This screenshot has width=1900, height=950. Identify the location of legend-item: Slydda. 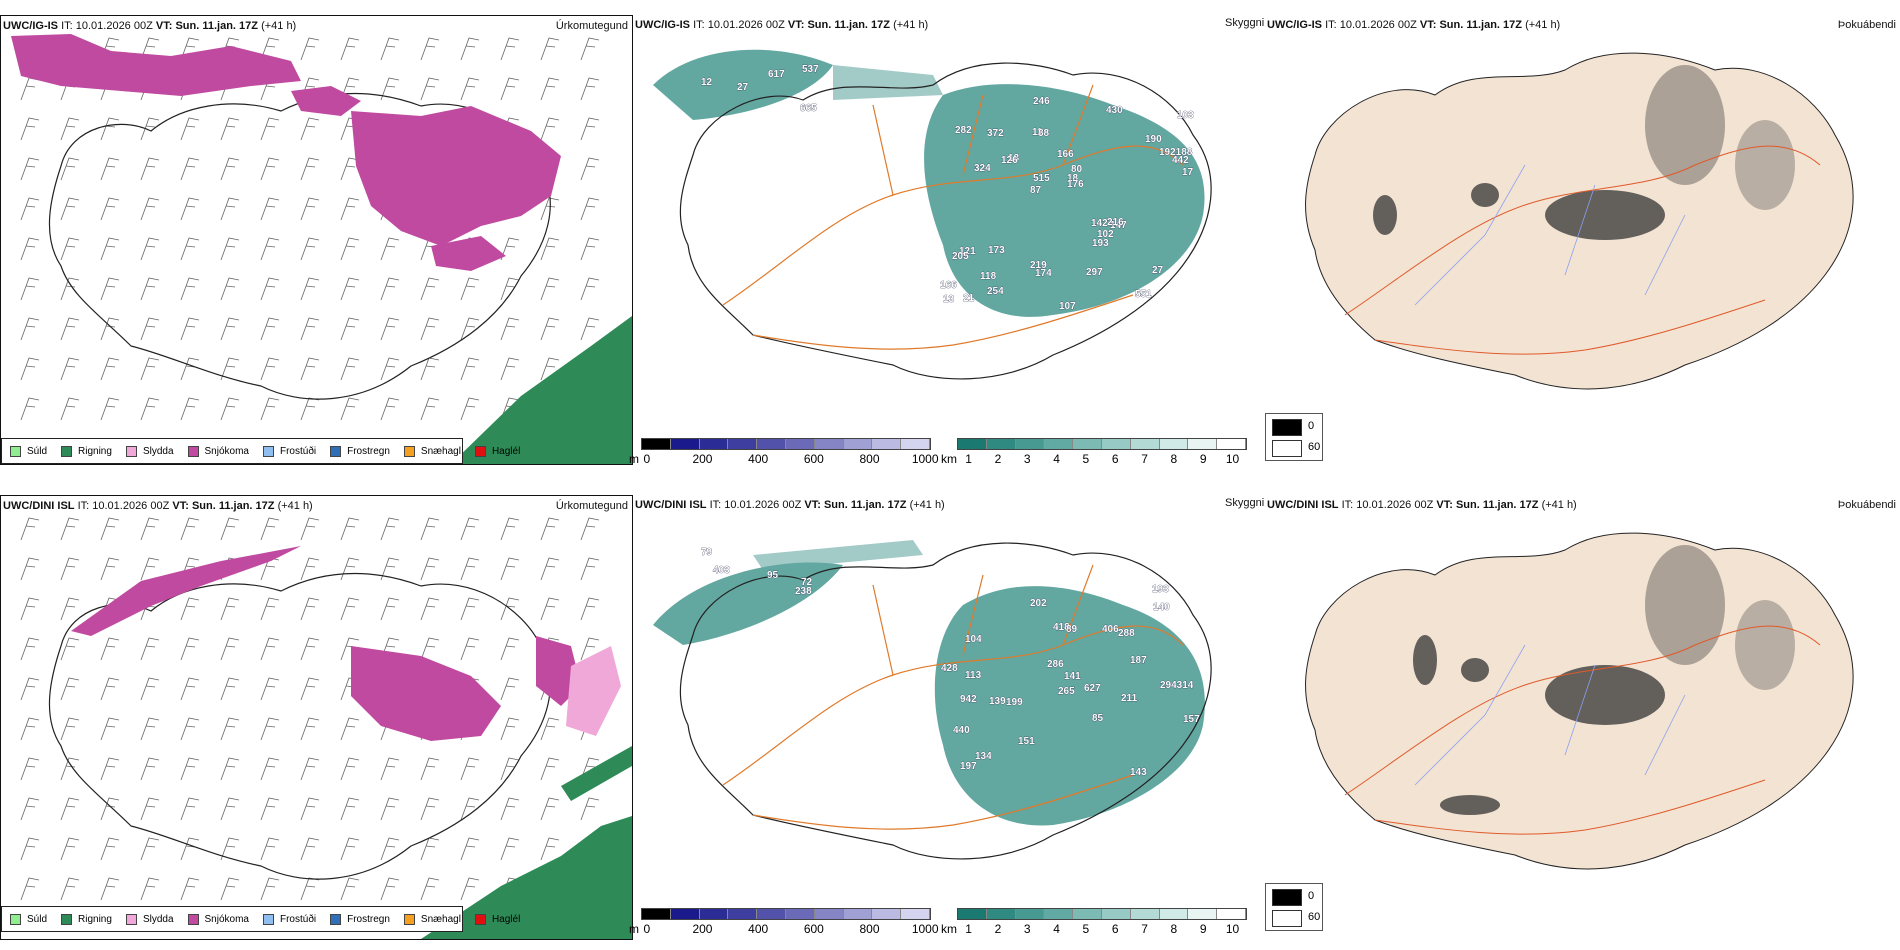
(149, 451).